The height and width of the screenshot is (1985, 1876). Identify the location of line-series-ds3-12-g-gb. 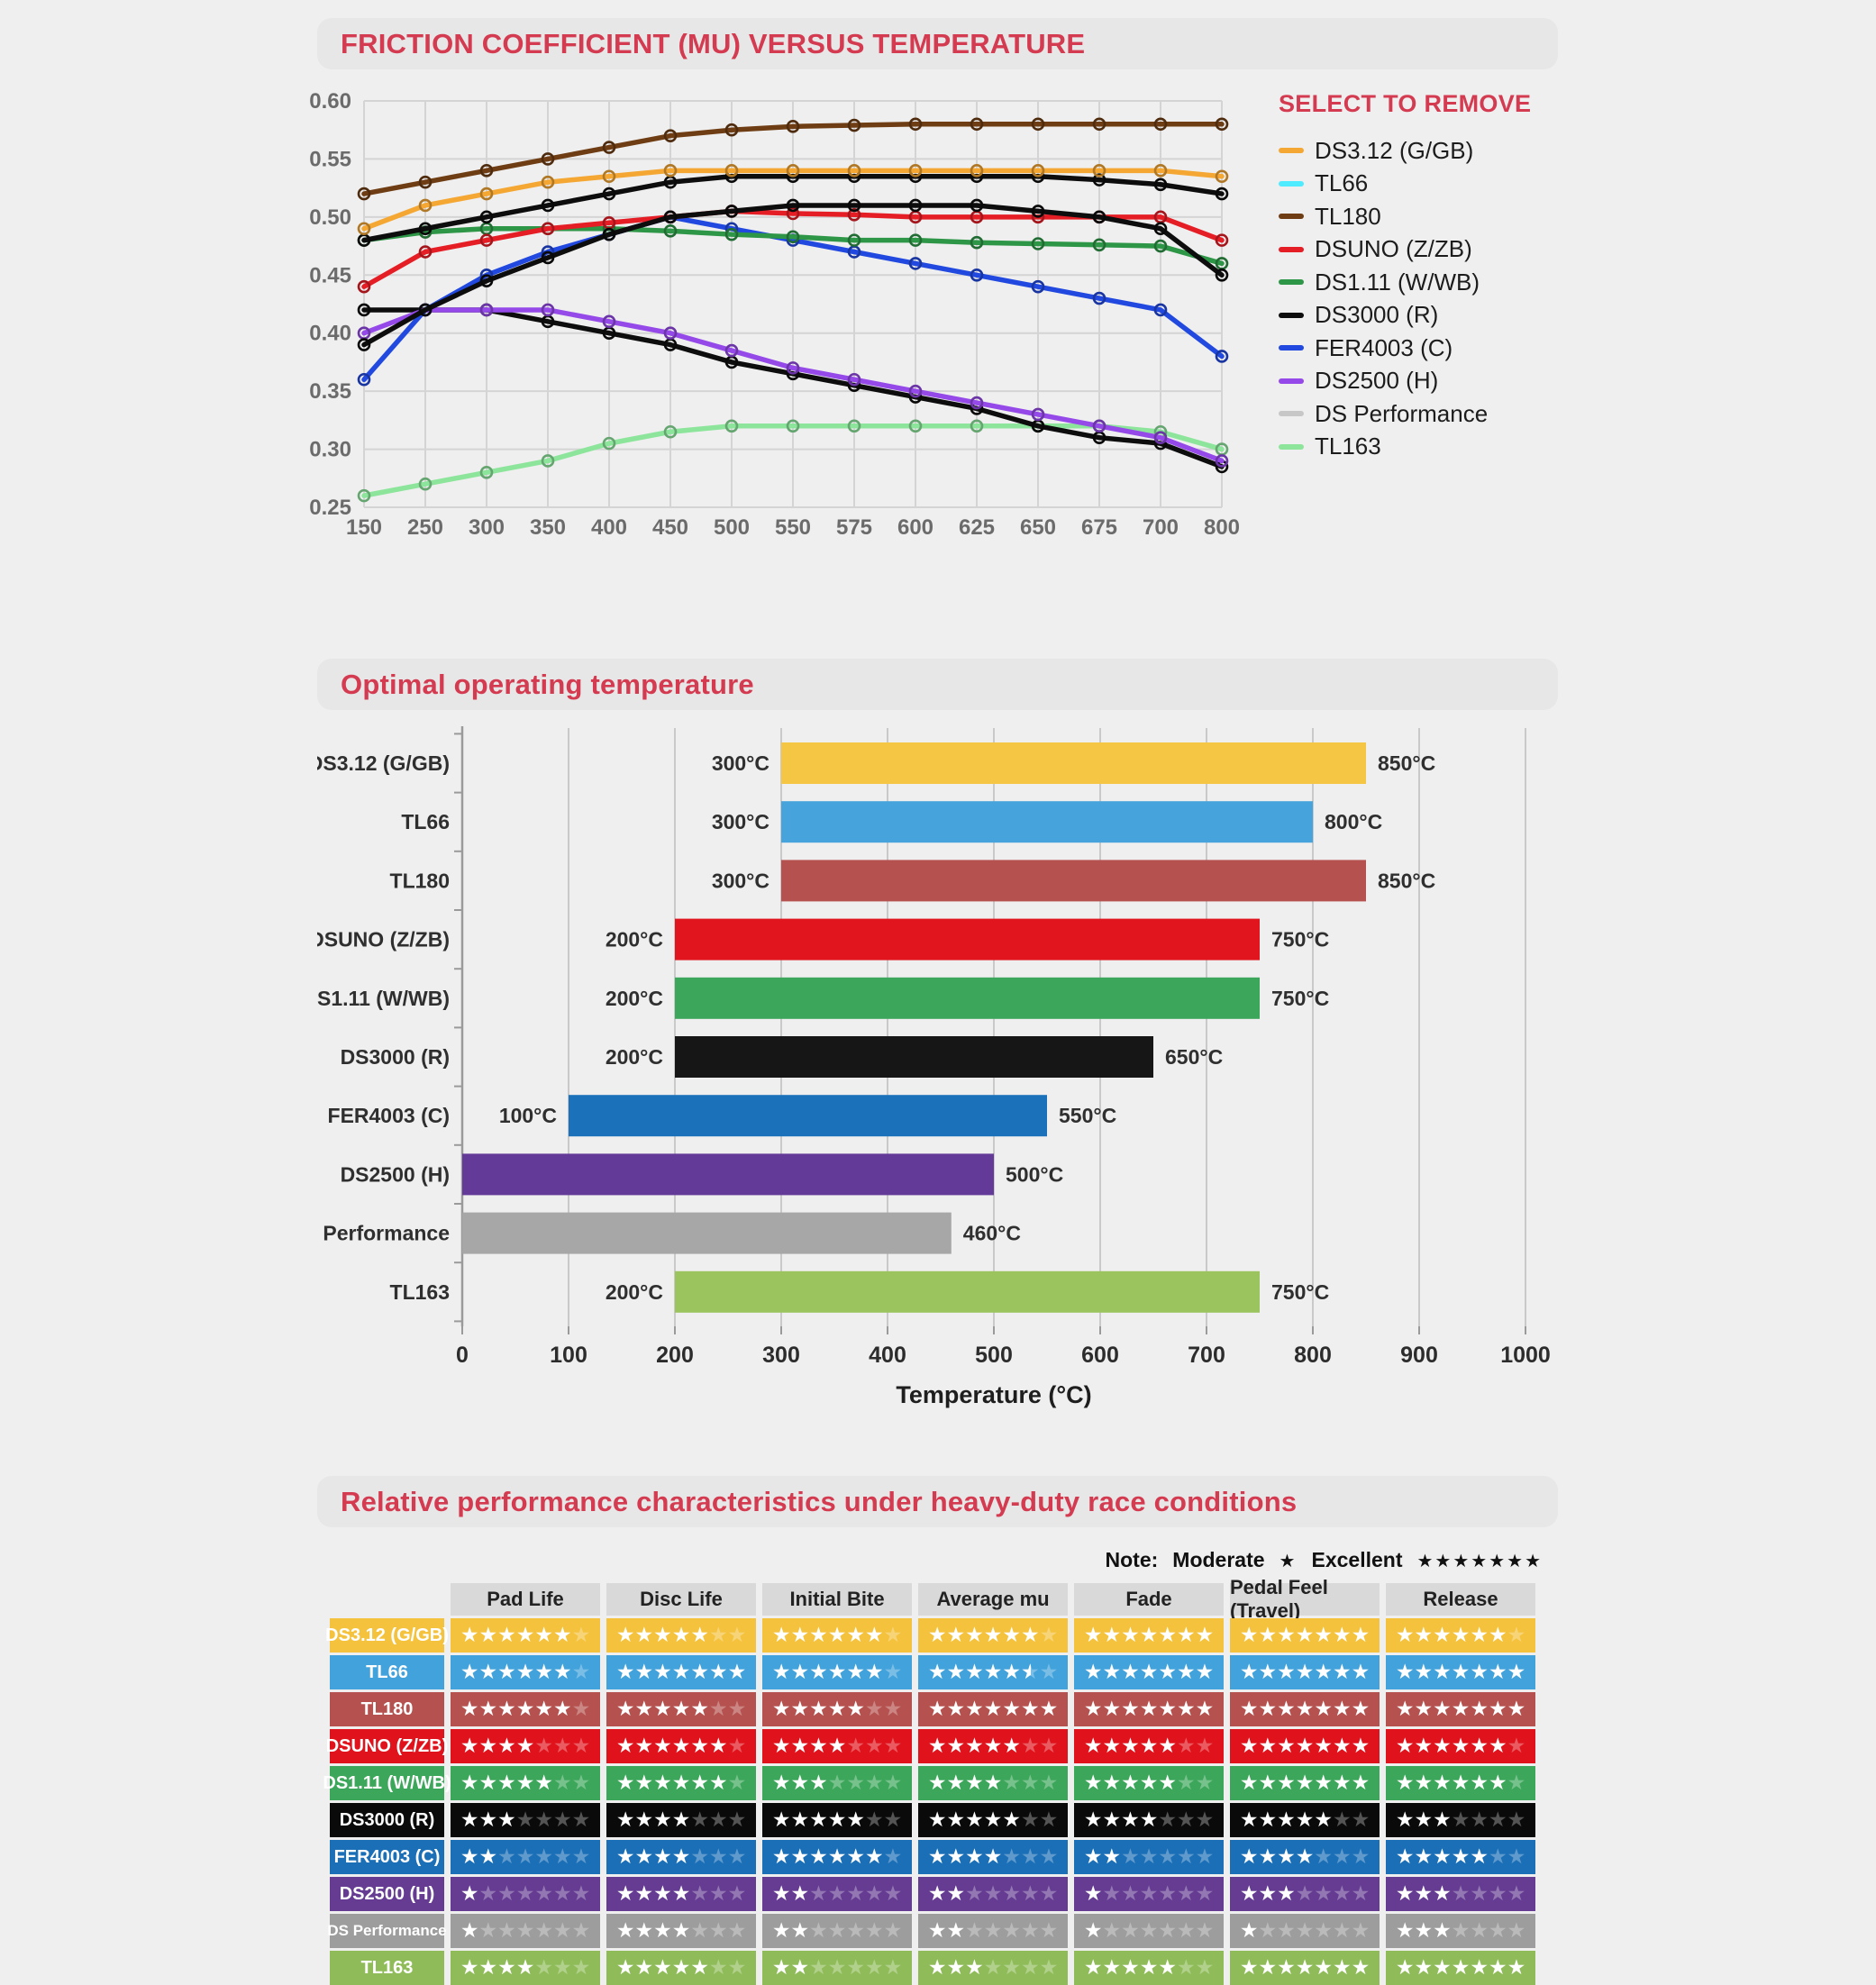
(793, 200).